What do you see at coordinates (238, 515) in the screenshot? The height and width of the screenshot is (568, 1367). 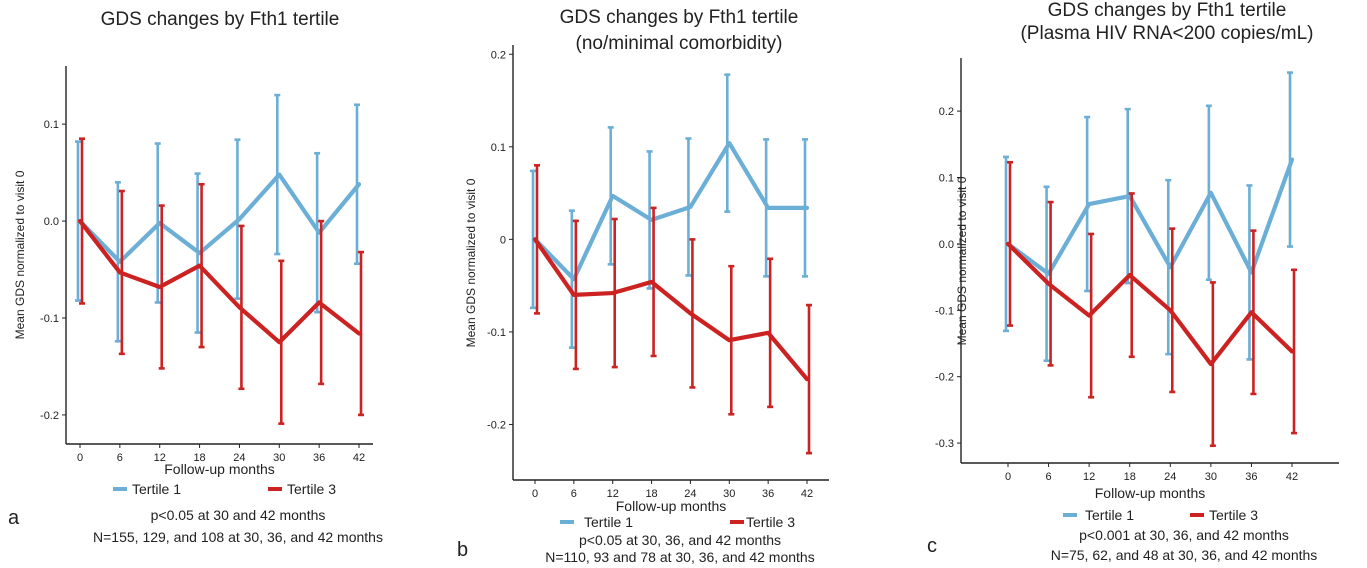 I see `p-value-note: p<0.05 at 30 and 42 months` at bounding box center [238, 515].